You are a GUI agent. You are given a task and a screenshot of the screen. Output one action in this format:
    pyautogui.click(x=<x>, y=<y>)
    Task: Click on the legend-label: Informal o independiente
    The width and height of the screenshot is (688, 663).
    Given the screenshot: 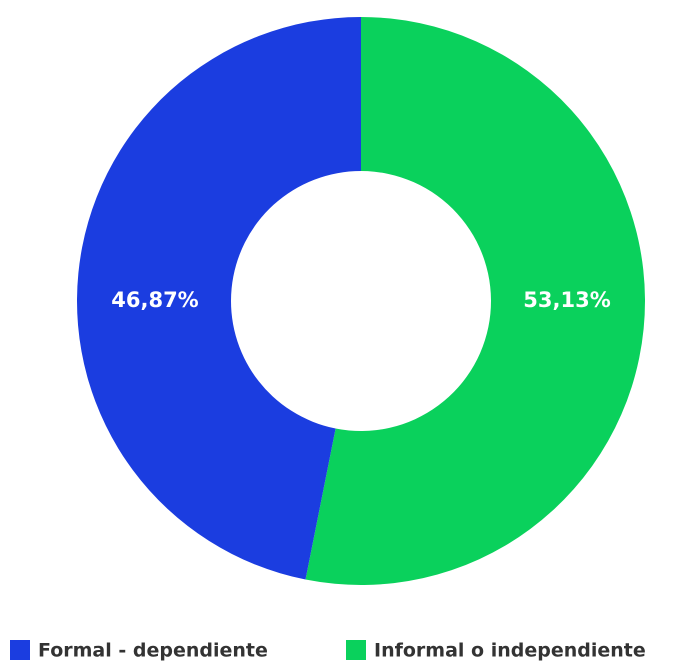 What is the action you would take?
    pyautogui.click(x=510, y=651)
    